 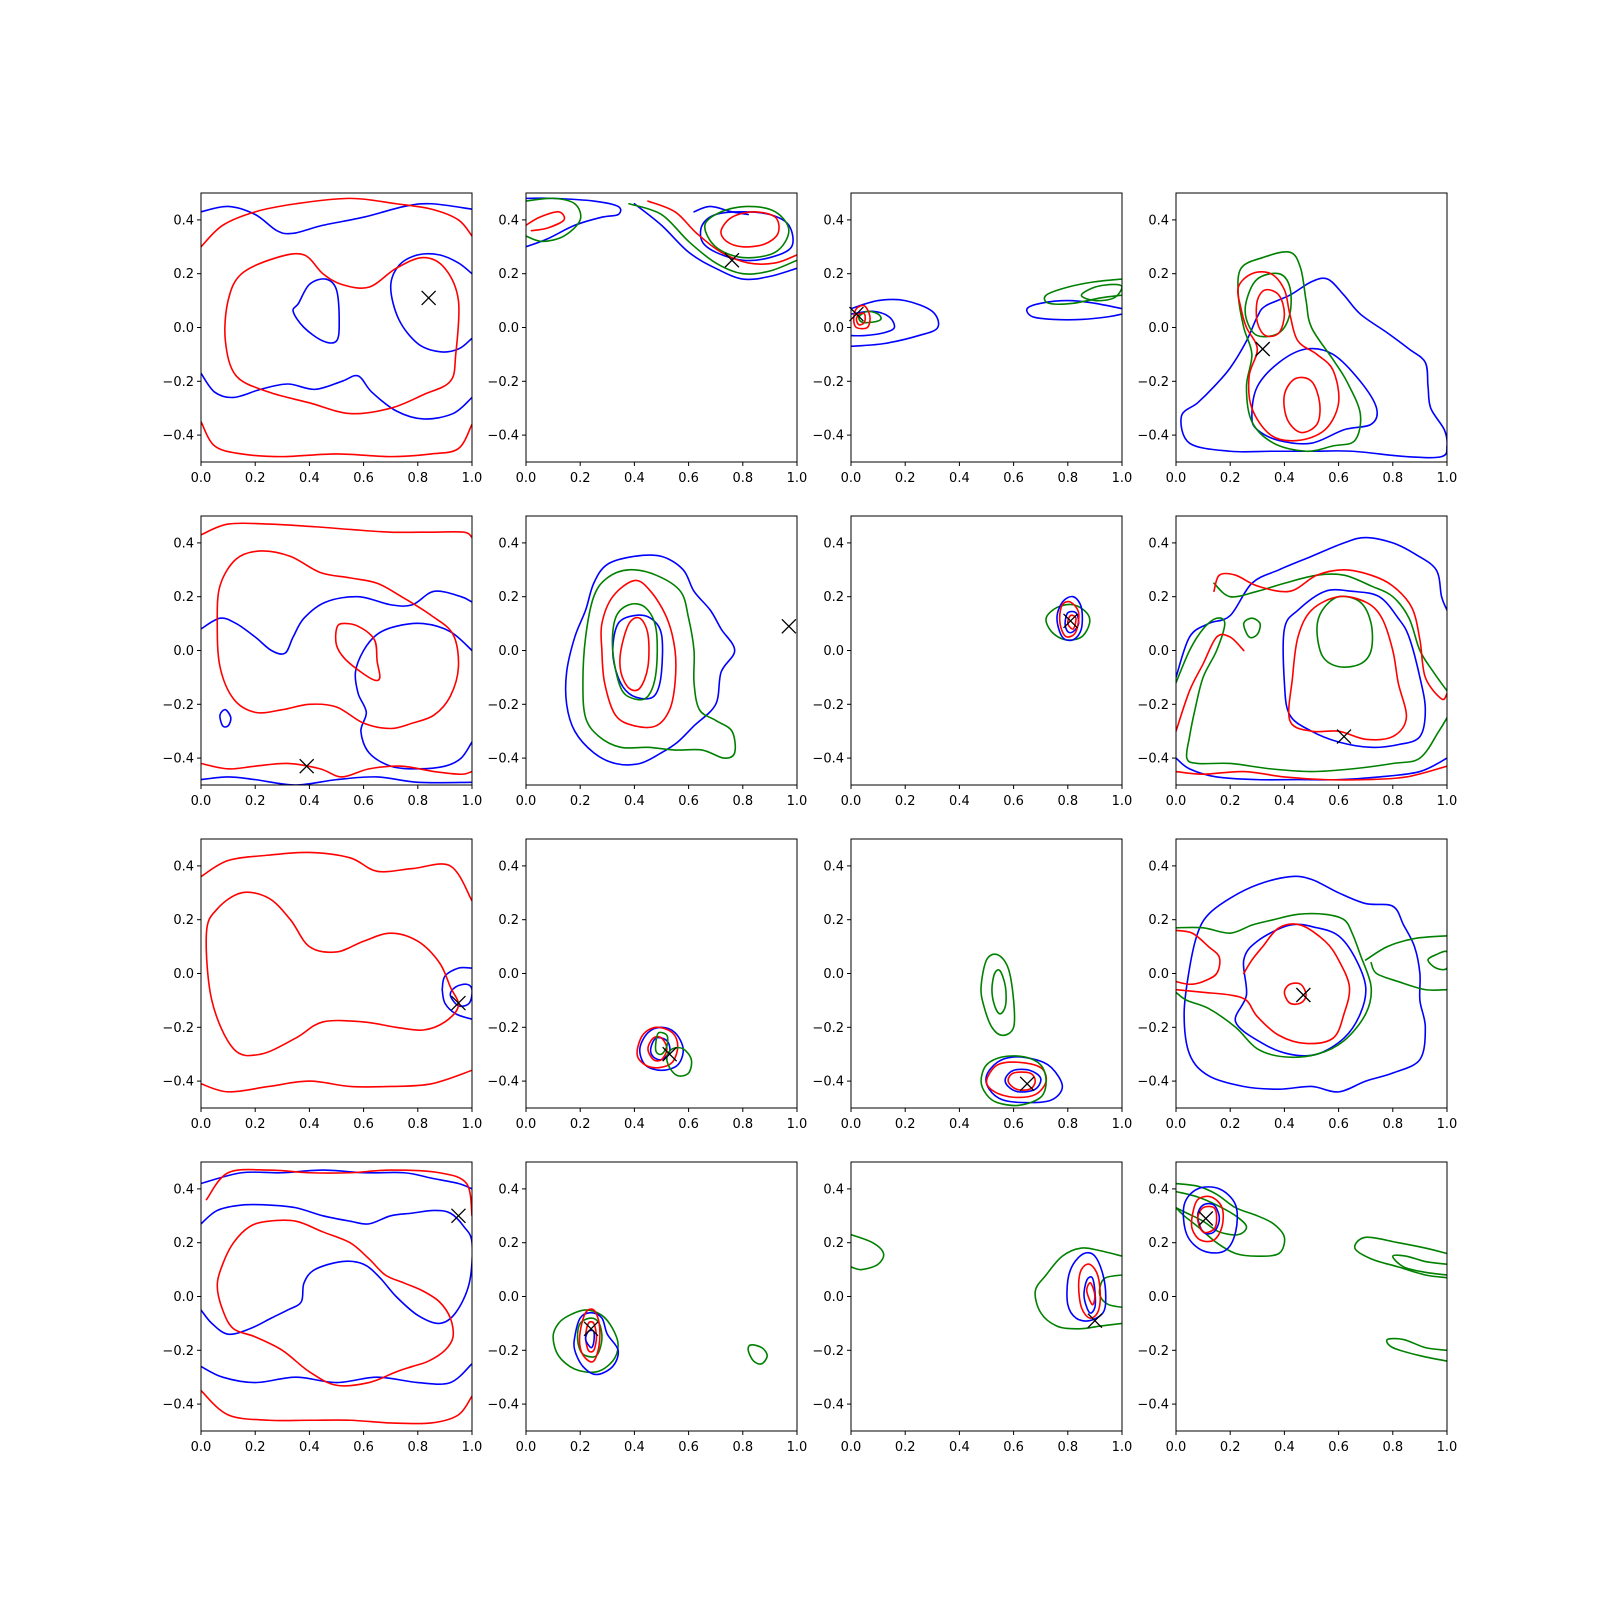 What do you see at coordinates (972, 985) in the screenshot?
I see `subplot-3-3: 0.0 0.2 0.4 0.6 0.8 1.0 0.4 0.2 0.0 −0.2 −0.4` at bounding box center [972, 985].